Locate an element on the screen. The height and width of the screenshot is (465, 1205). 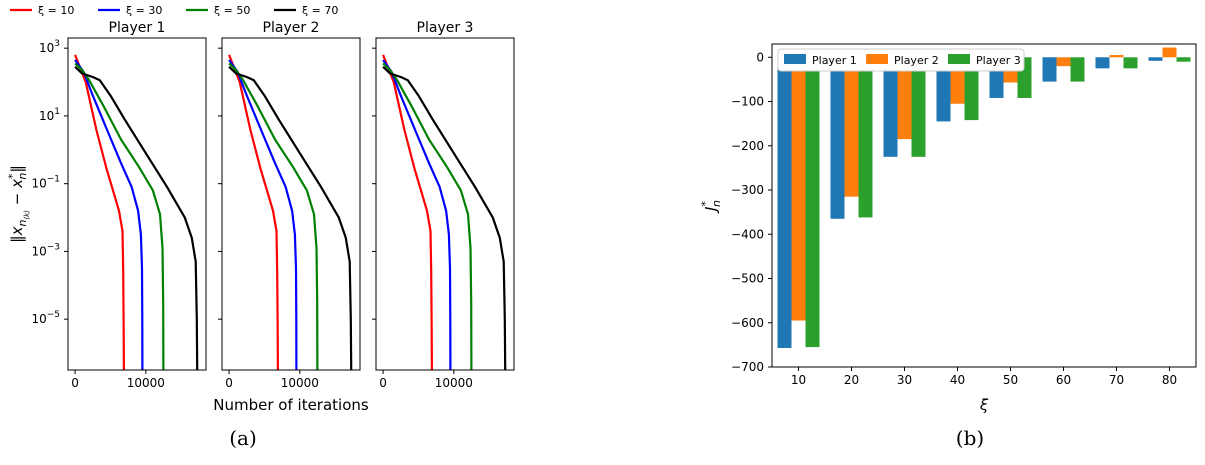
y-tick-label: 10⁻³ is located at coordinates (45, 250).